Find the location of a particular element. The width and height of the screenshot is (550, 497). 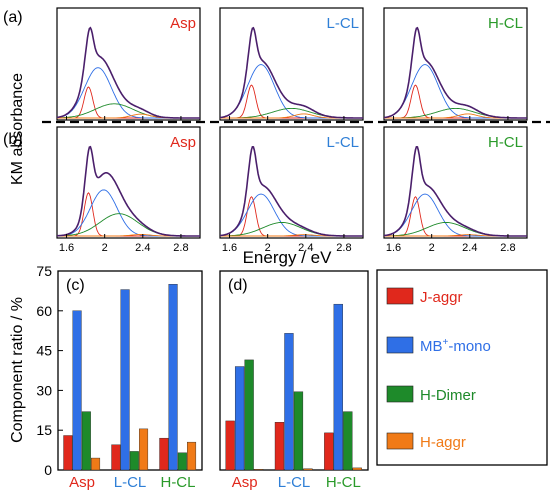

legend-box is located at coordinates (462, 367).